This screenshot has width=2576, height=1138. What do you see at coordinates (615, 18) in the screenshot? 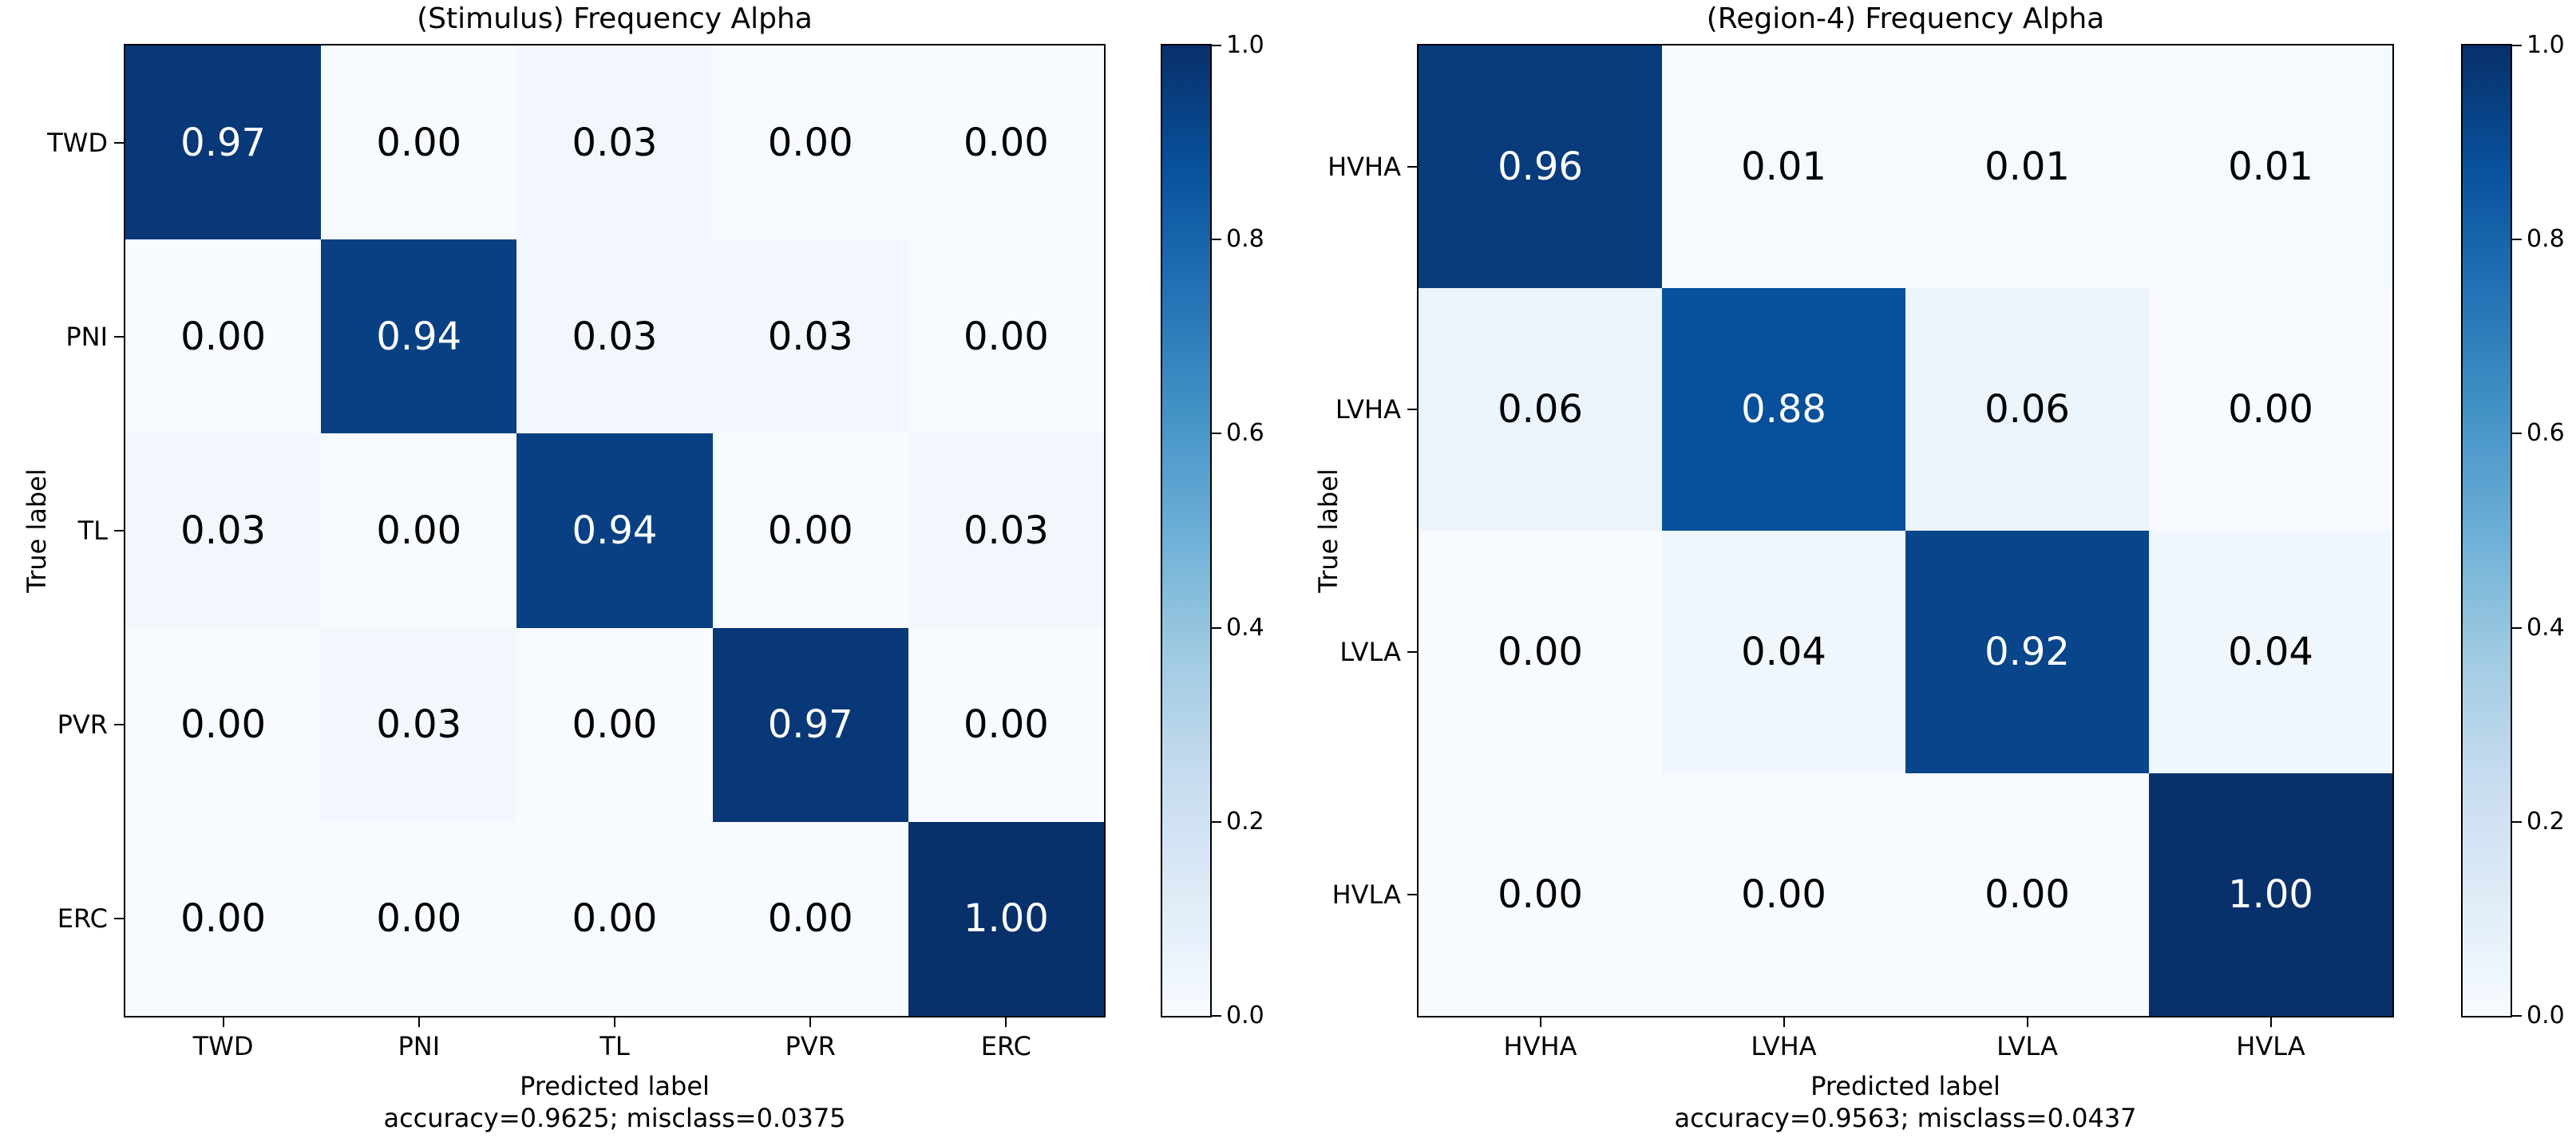
I see `plot-title: (Stimulus) Frequency Alpha` at bounding box center [615, 18].